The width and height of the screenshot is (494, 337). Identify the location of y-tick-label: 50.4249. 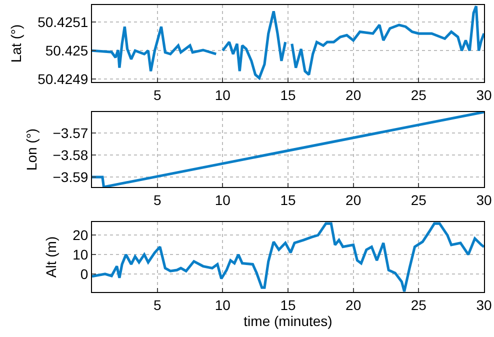
(63, 79).